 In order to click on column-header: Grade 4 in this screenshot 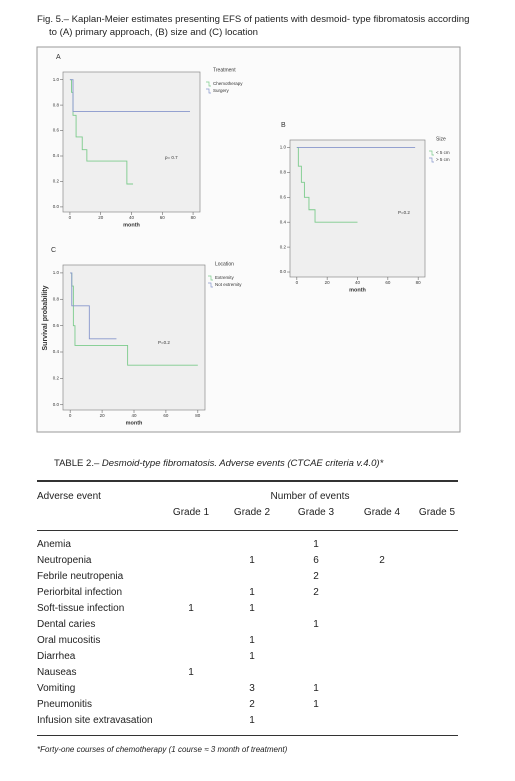, I will do `click(382, 512)`.